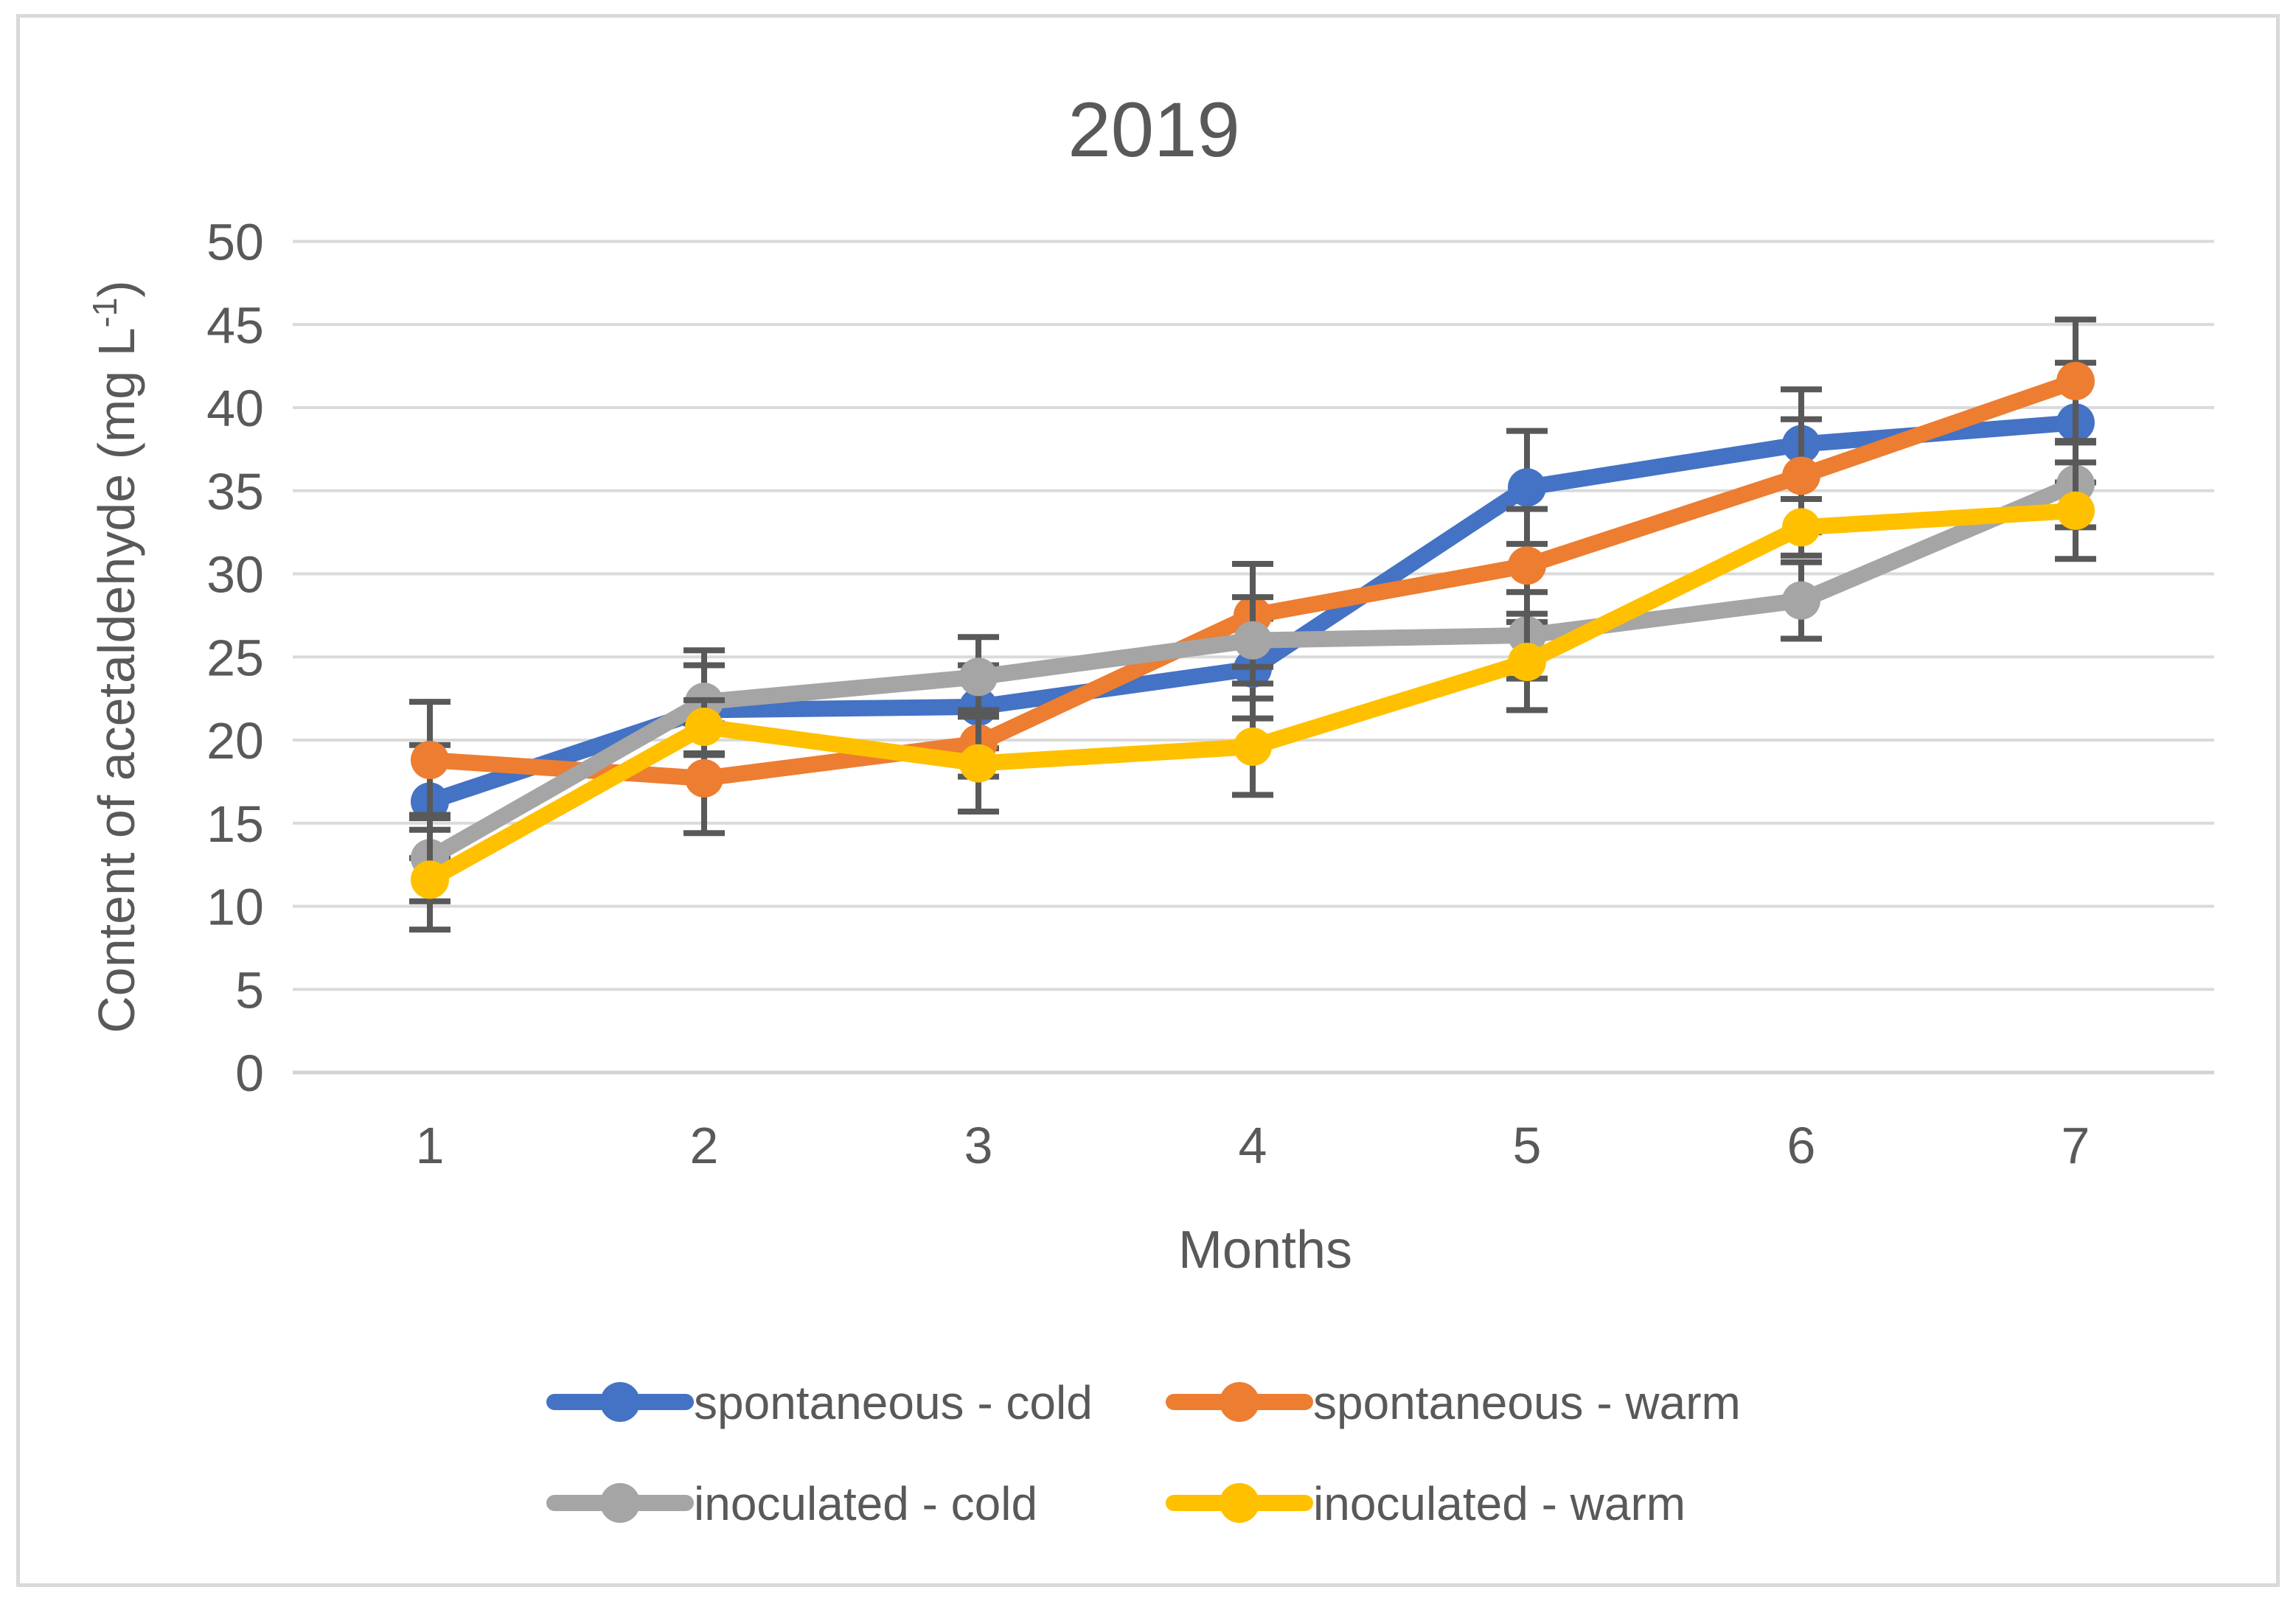 The image size is (2296, 1601). I want to click on legend-label: spontaneous - warm, so click(1527, 1403).